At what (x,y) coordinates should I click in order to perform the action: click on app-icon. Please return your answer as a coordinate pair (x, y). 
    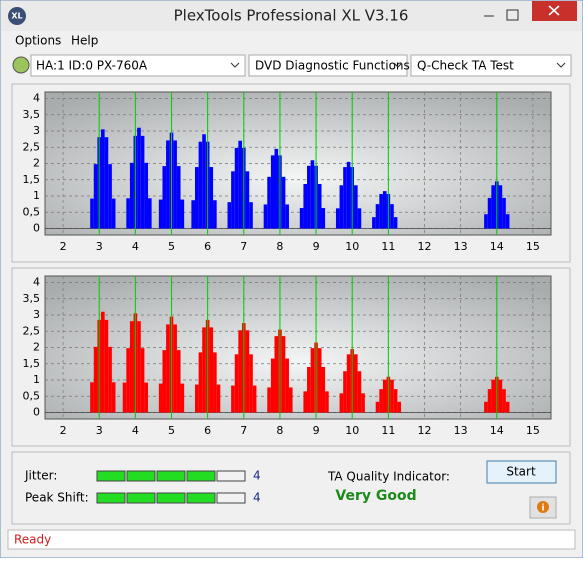
    Looking at the image, I should click on (17, 16).